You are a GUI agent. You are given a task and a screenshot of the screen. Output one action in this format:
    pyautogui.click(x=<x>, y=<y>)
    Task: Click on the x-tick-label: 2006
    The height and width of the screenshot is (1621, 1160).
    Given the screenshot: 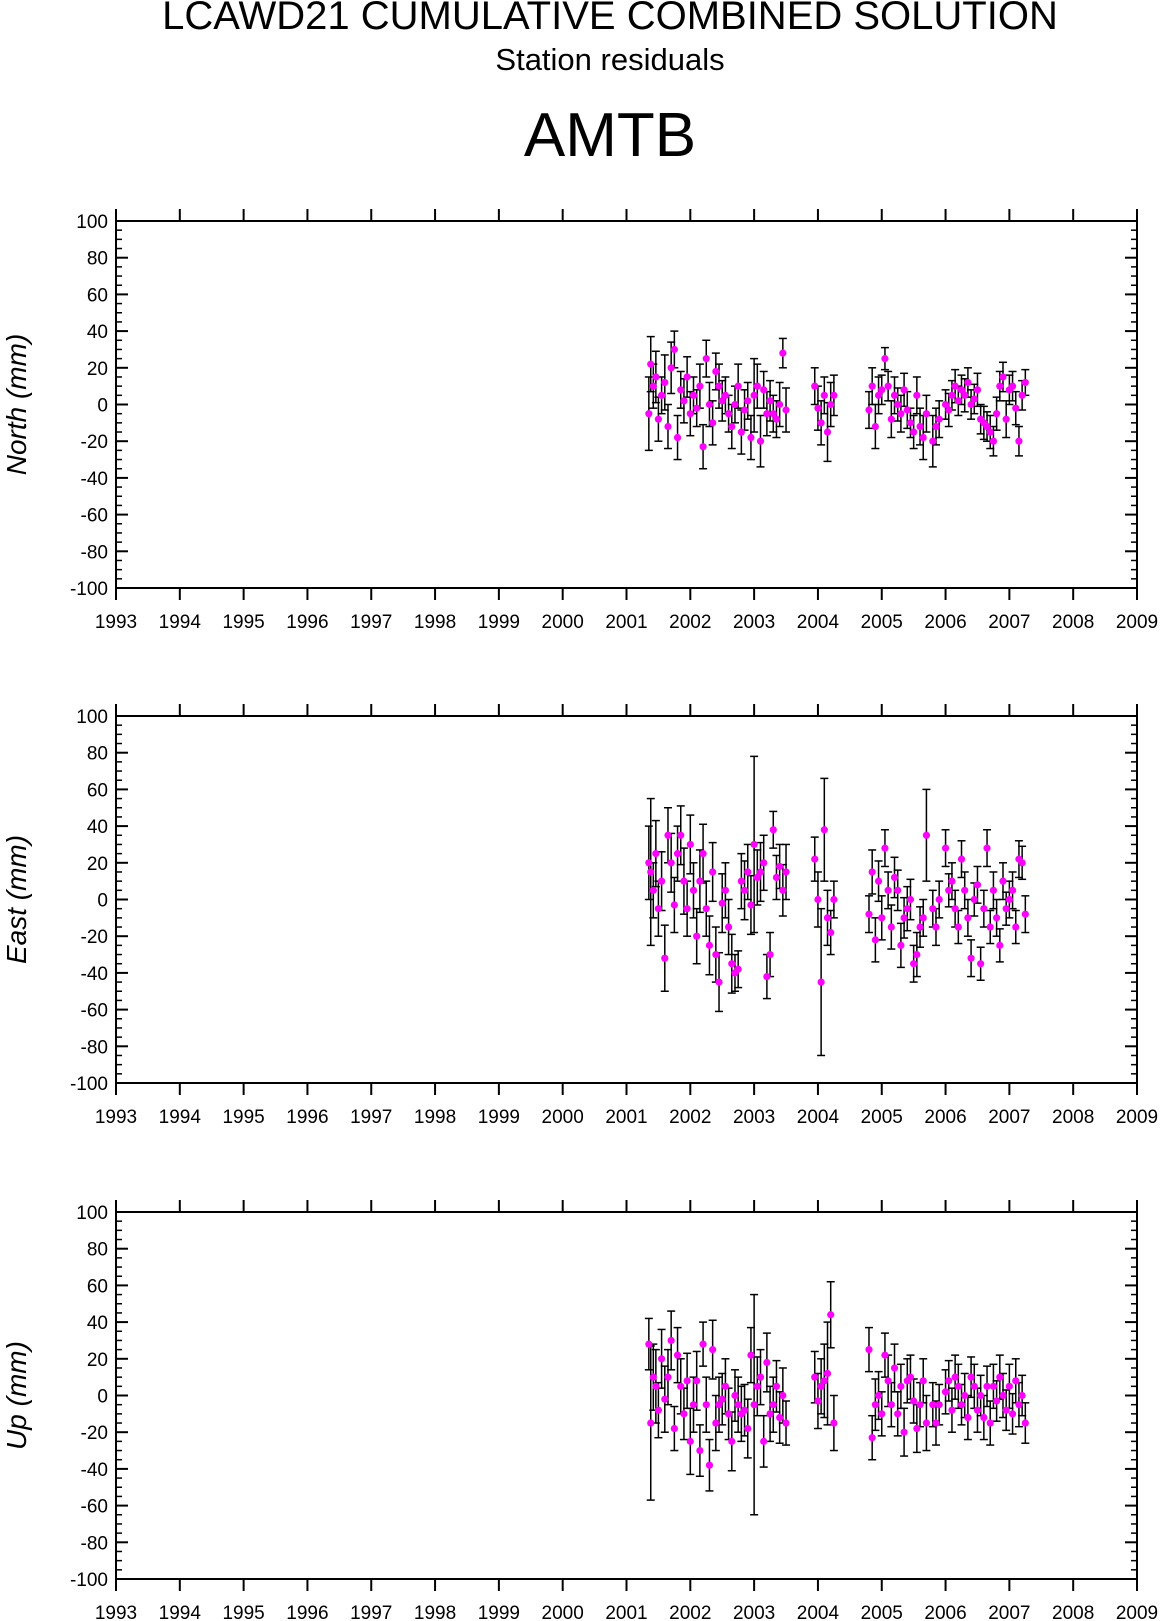 What is the action you would take?
    pyautogui.click(x=945, y=622)
    